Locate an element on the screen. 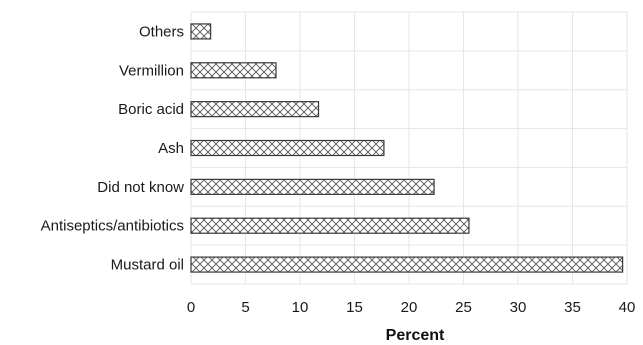 The width and height of the screenshot is (643, 345). x-tick-label: 20 is located at coordinates (409, 307).